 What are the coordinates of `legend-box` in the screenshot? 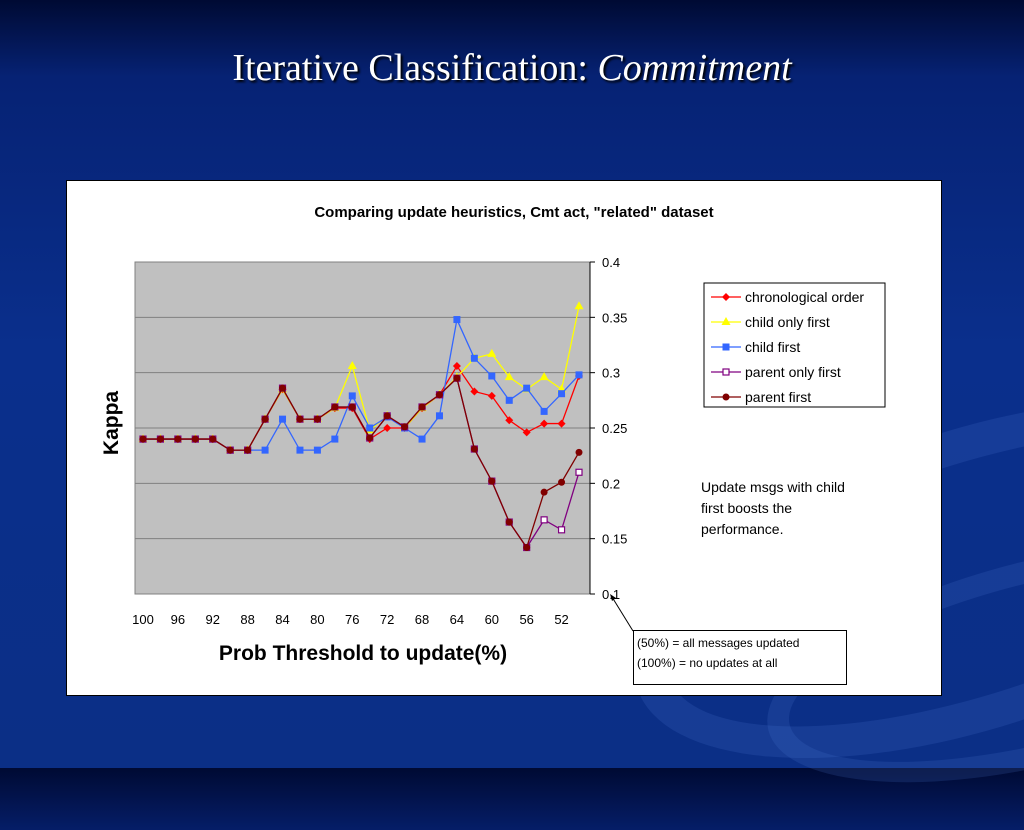 It's located at (794, 345).